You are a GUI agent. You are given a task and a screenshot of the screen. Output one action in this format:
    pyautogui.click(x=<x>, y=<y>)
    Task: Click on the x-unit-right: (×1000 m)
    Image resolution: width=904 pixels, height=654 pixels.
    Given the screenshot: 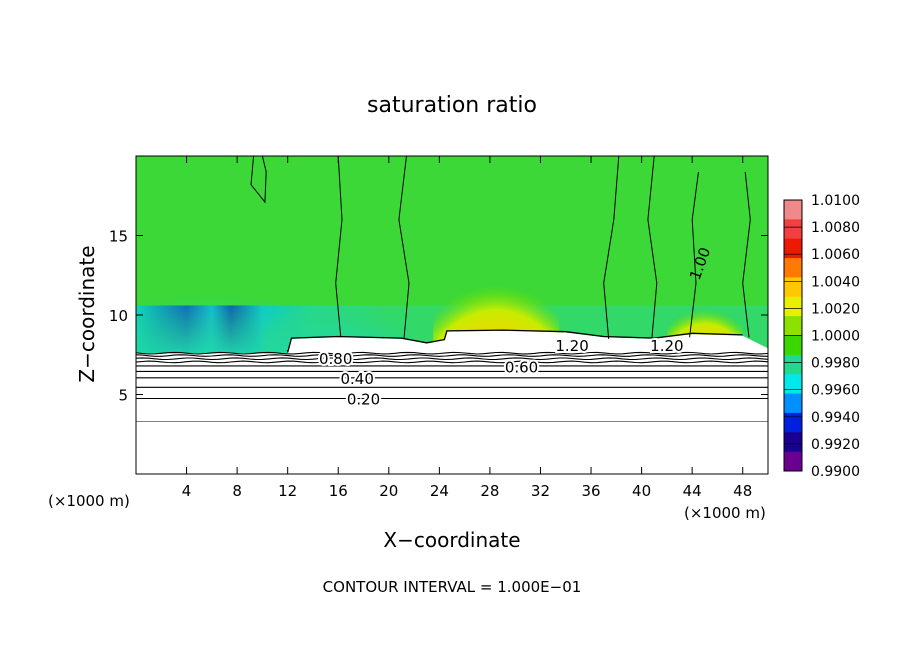 What is the action you would take?
    pyautogui.click(x=725, y=513)
    